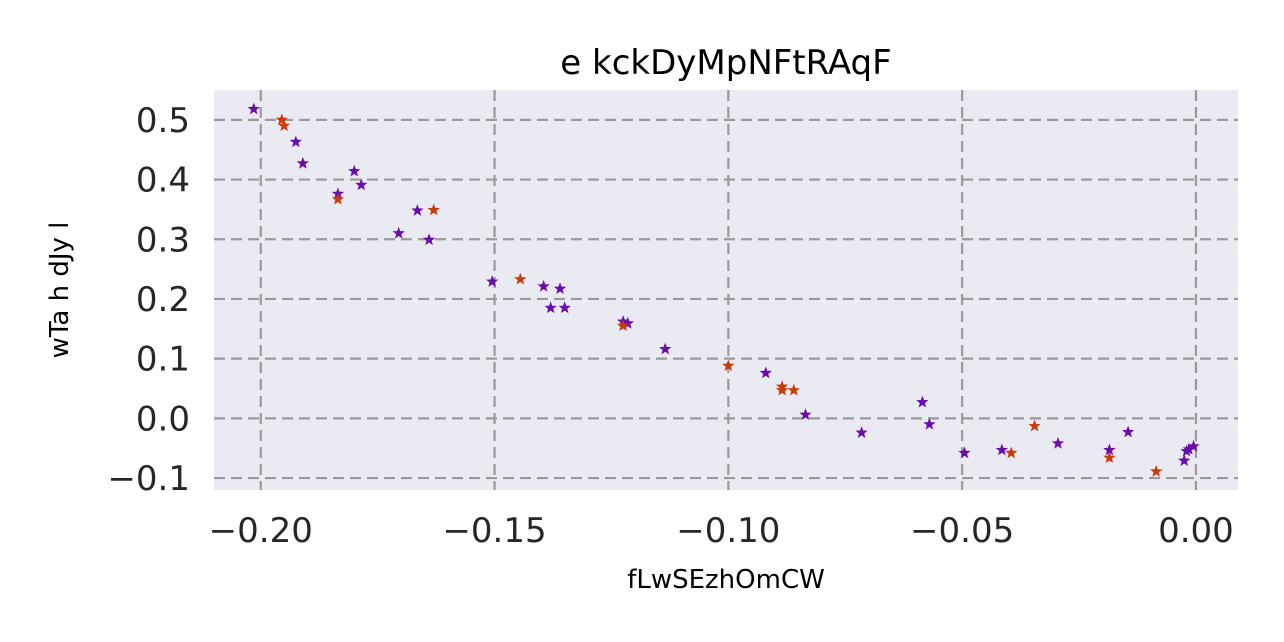  I want to click on x-tick-label: −0.20, so click(261, 531).